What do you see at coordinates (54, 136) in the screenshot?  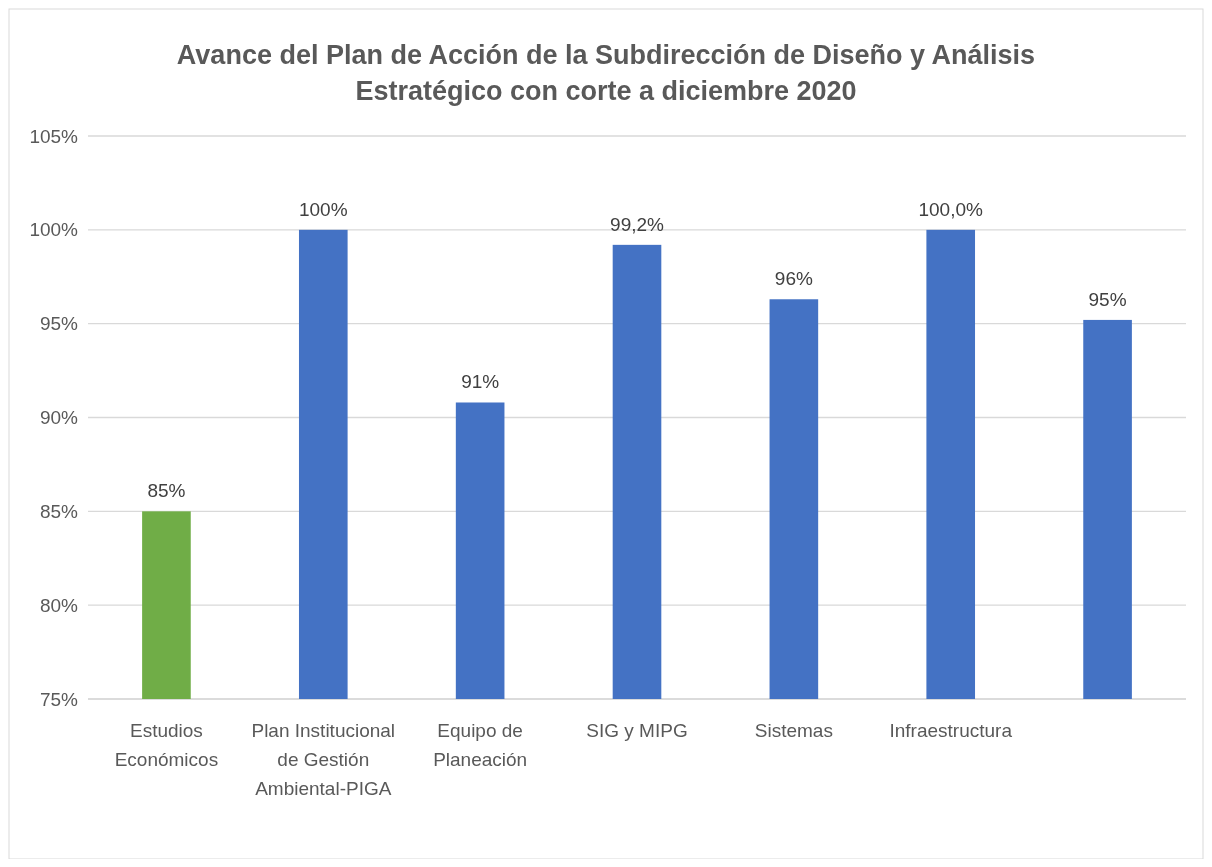 I see `y-tick-label: 105%` at bounding box center [54, 136].